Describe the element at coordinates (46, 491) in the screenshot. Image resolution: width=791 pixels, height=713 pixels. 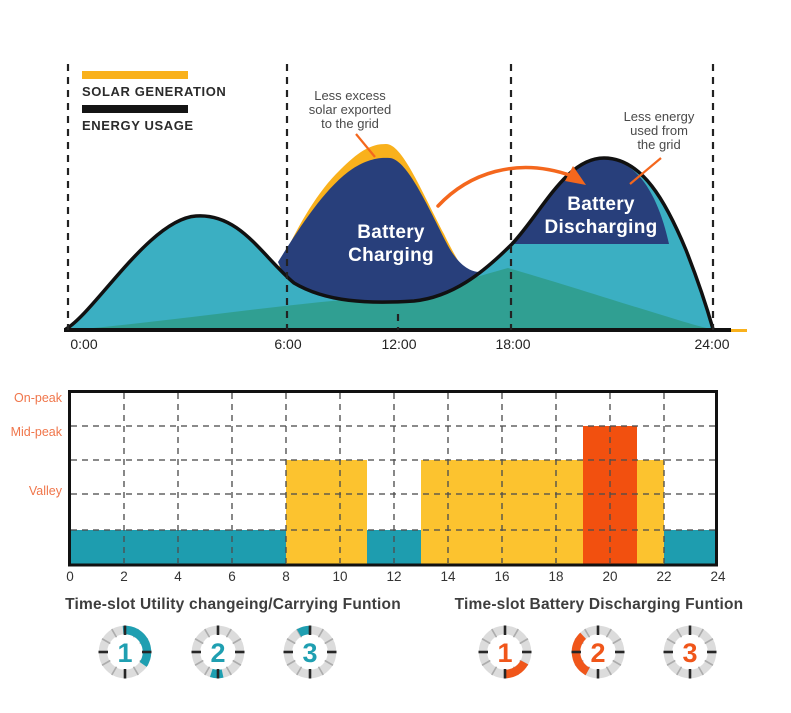
I see `price-level-label: Valley` at that location.